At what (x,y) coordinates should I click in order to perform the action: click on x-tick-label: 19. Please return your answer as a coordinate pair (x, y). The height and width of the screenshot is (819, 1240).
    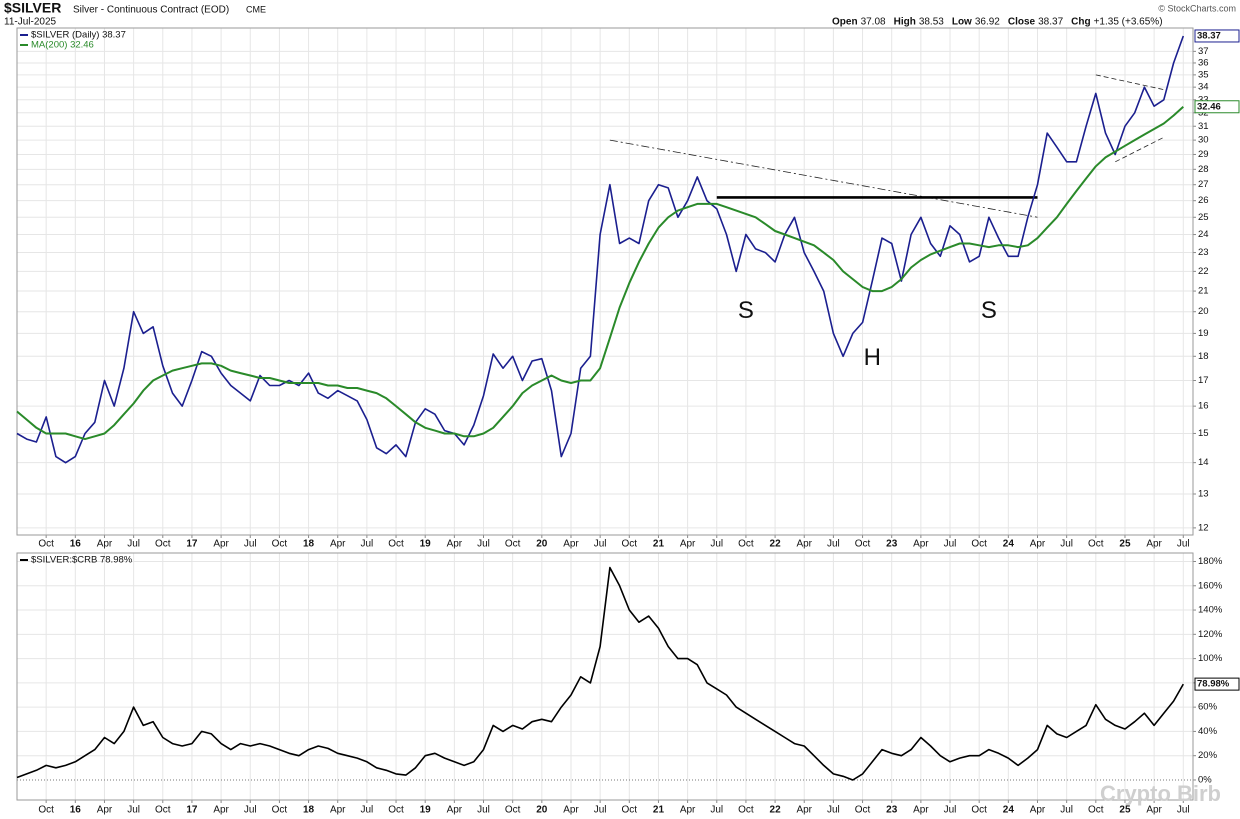
    Looking at the image, I should click on (426, 544).